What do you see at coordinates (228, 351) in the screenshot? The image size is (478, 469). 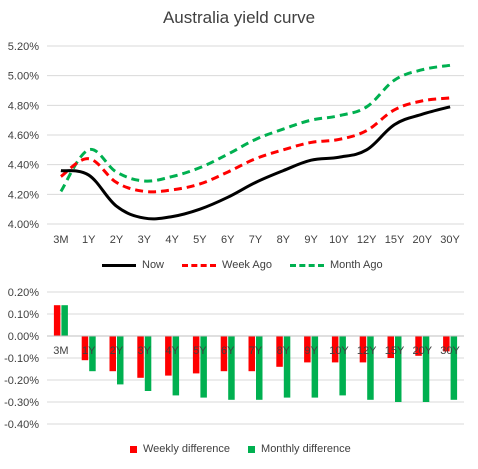 I see `bar-x-tick-label: 6Y` at bounding box center [228, 351].